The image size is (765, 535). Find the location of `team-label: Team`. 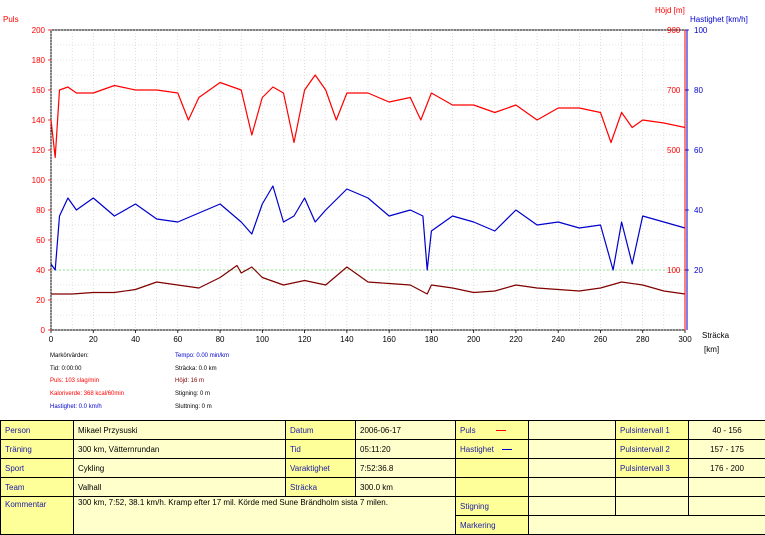

team-label: Team is located at coordinates (37, 487).